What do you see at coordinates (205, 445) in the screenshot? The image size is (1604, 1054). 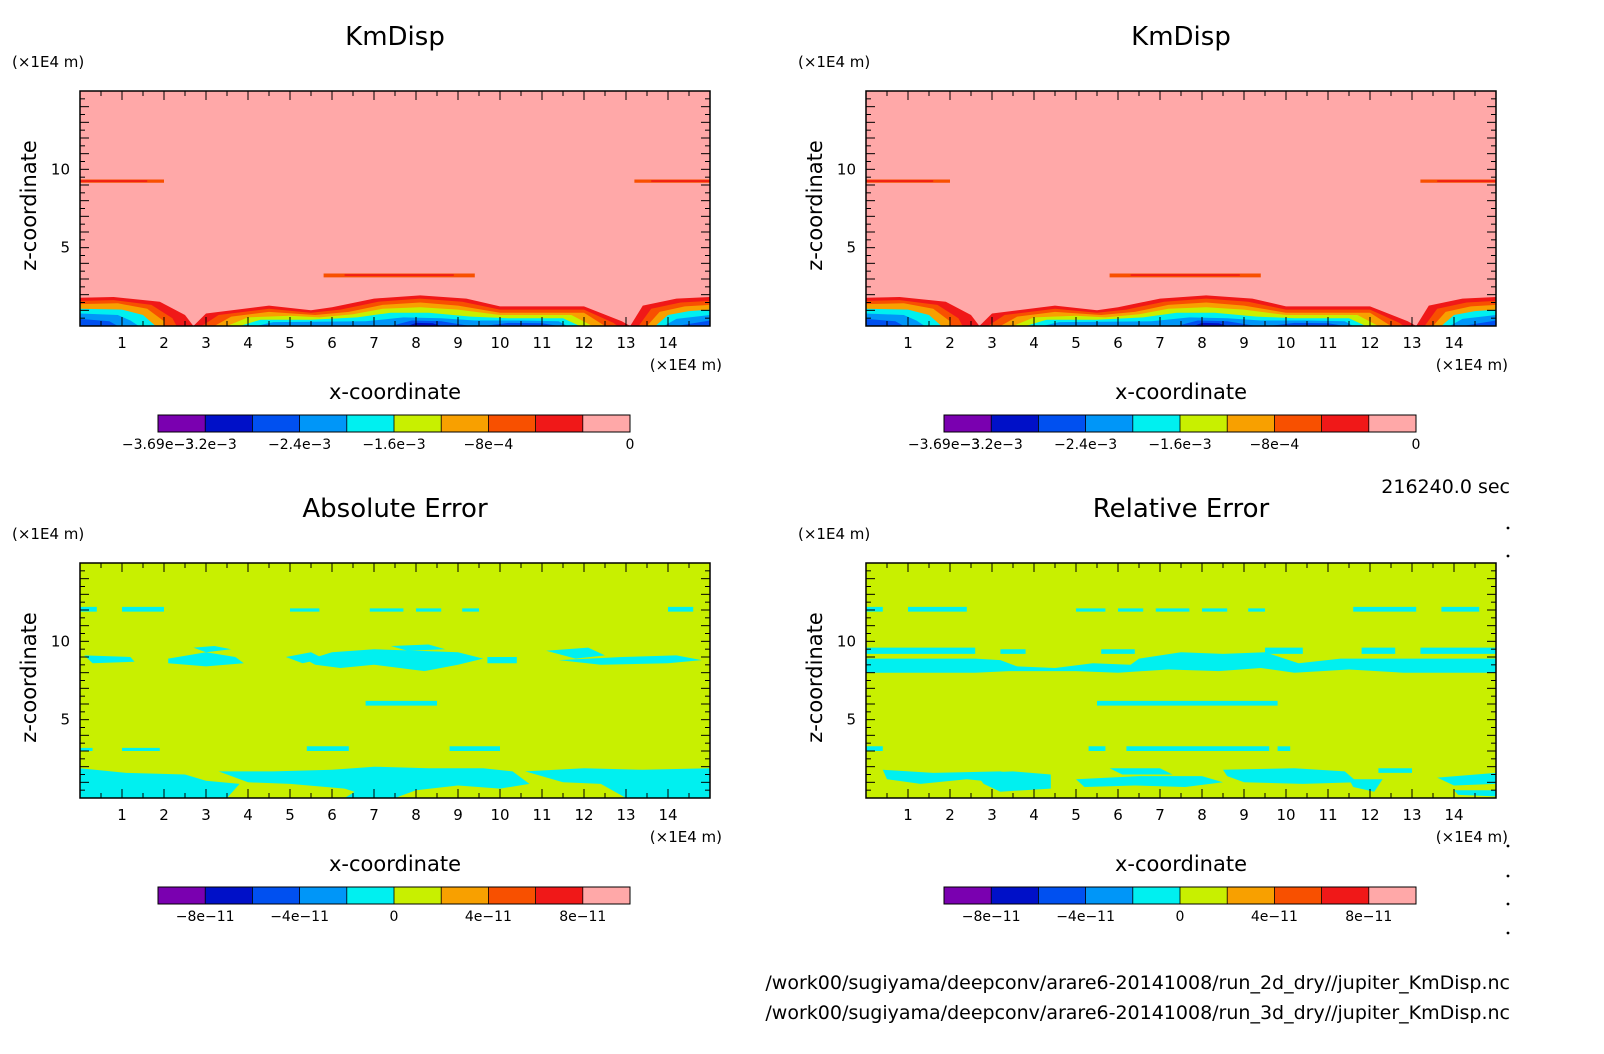 I see `colorbar-label: −3.2e−3` at bounding box center [205, 445].